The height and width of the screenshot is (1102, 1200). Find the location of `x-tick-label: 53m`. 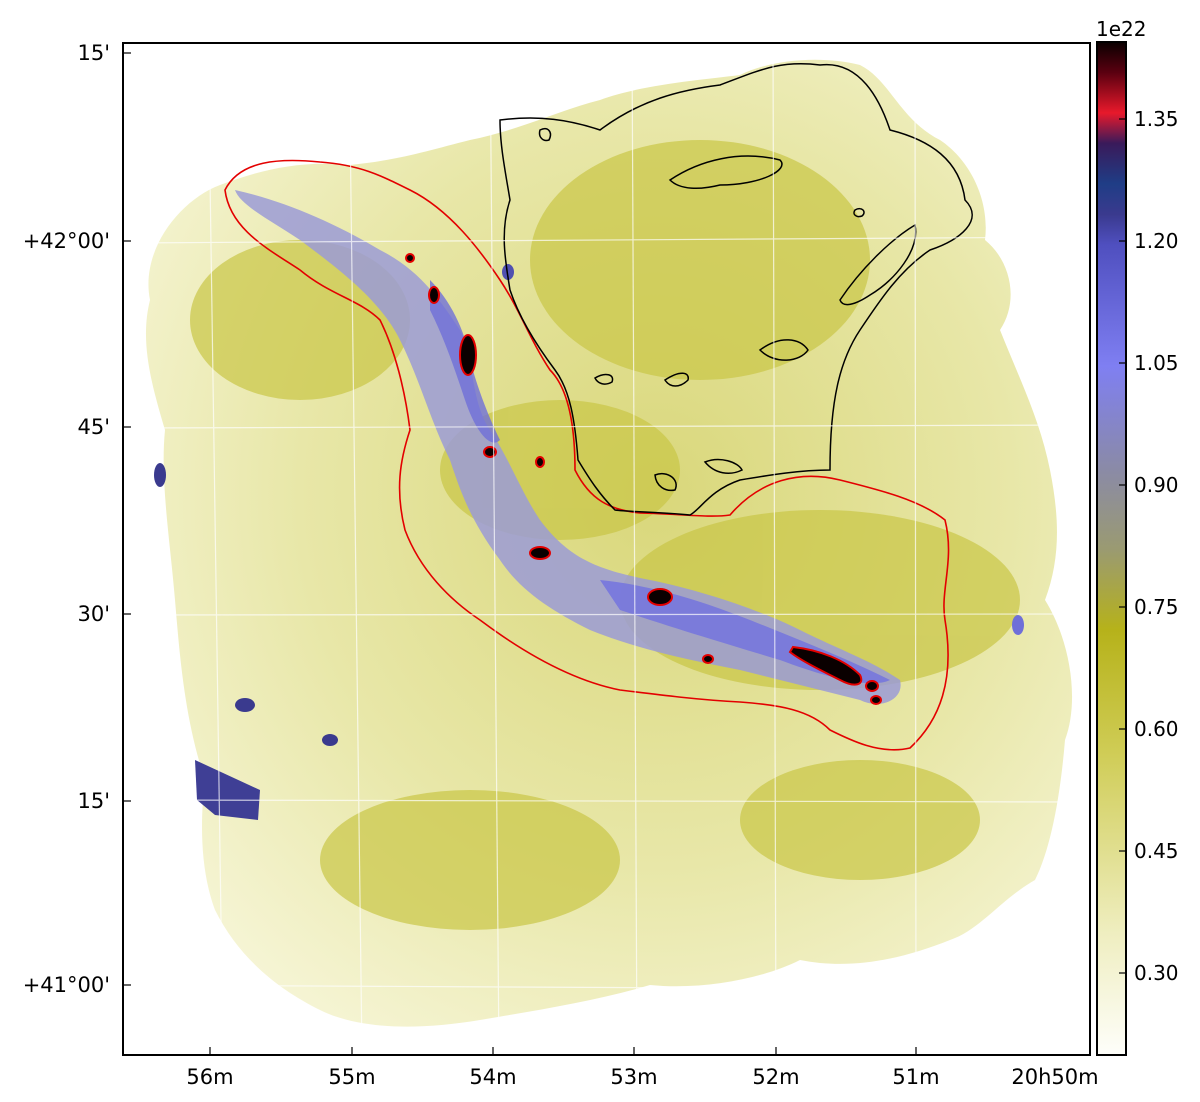

x-tick-label: 53m is located at coordinates (633, 1077).